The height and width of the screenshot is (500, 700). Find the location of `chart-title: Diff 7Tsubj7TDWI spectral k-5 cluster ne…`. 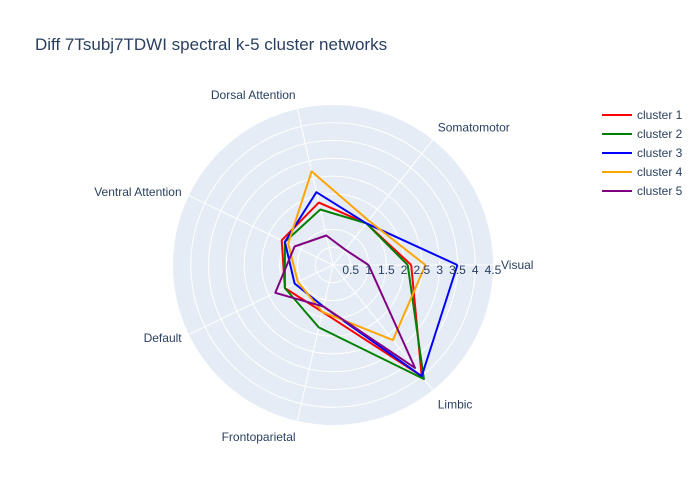

chart-title: Diff 7Tsubj7TDWI spectral k-5 cluster ne… is located at coordinates (211, 44).